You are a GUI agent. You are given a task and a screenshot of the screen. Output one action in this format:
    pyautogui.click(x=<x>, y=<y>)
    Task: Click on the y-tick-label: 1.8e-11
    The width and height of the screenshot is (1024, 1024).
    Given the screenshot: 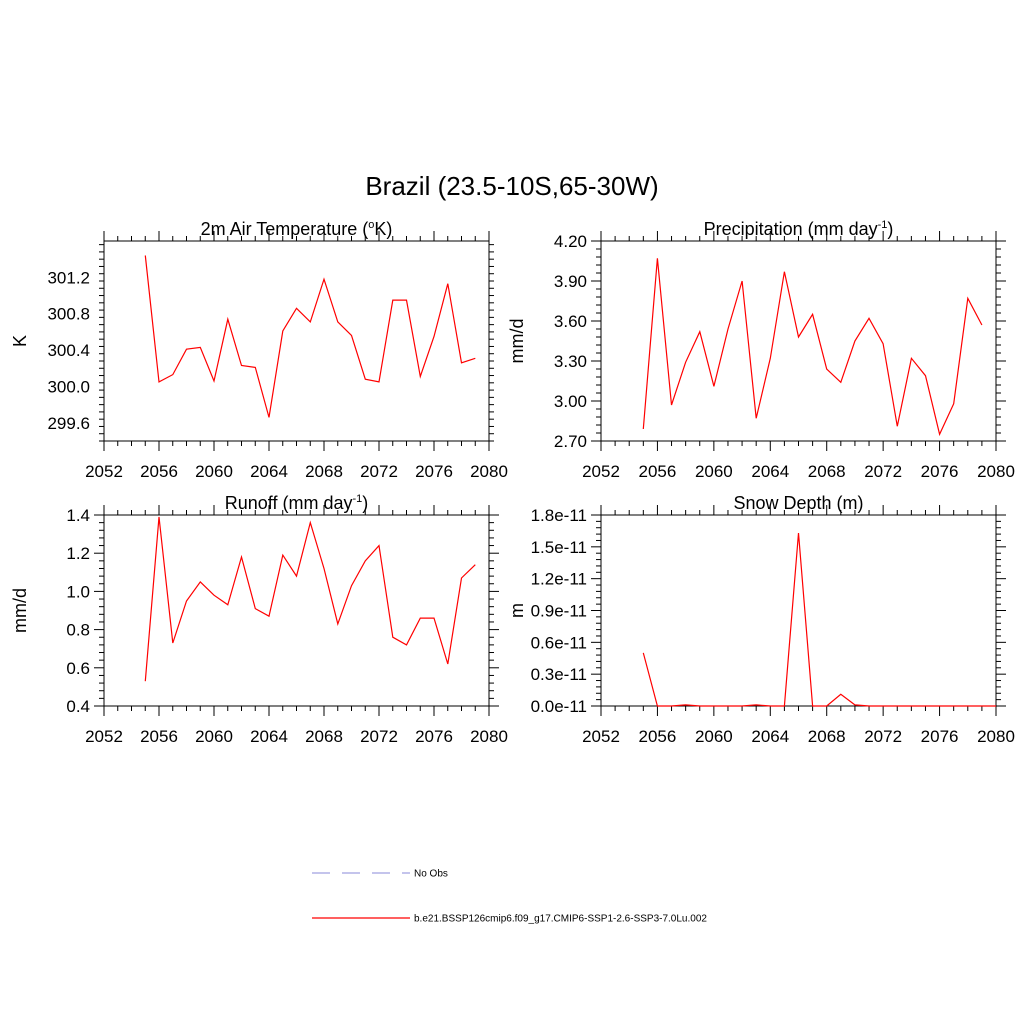 What is the action you would take?
    pyautogui.click(x=559, y=515)
    